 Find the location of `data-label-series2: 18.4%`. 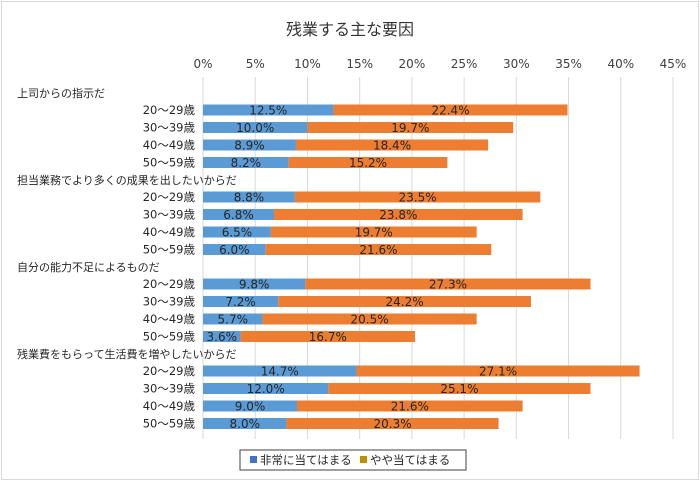

data-label-series2: 18.4% is located at coordinates (392, 146).